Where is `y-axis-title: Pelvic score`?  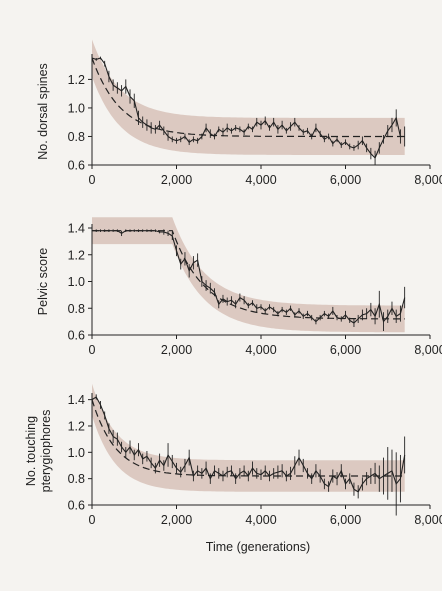
y-axis-title: Pelvic score is located at coordinates (43, 281).